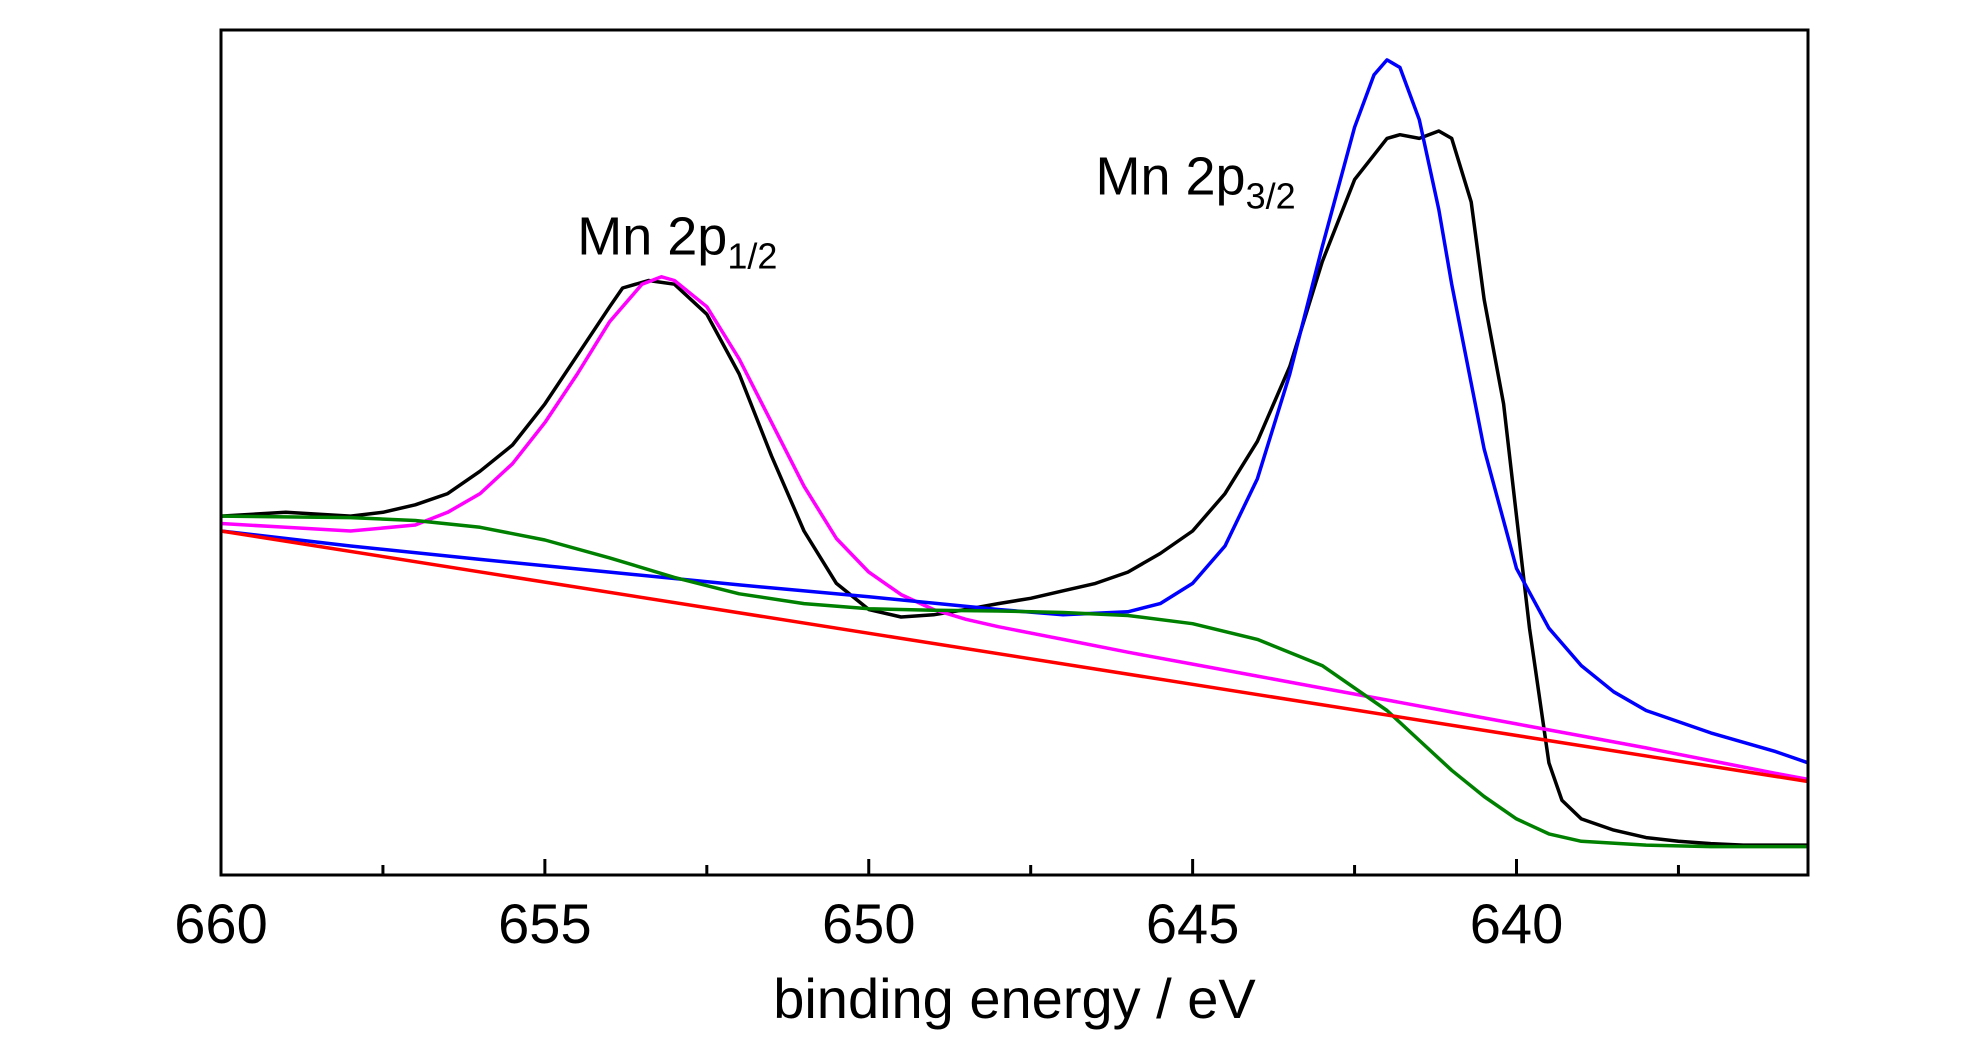  I want to click on x-axis-title: binding energy / eV, so click(1014, 998).